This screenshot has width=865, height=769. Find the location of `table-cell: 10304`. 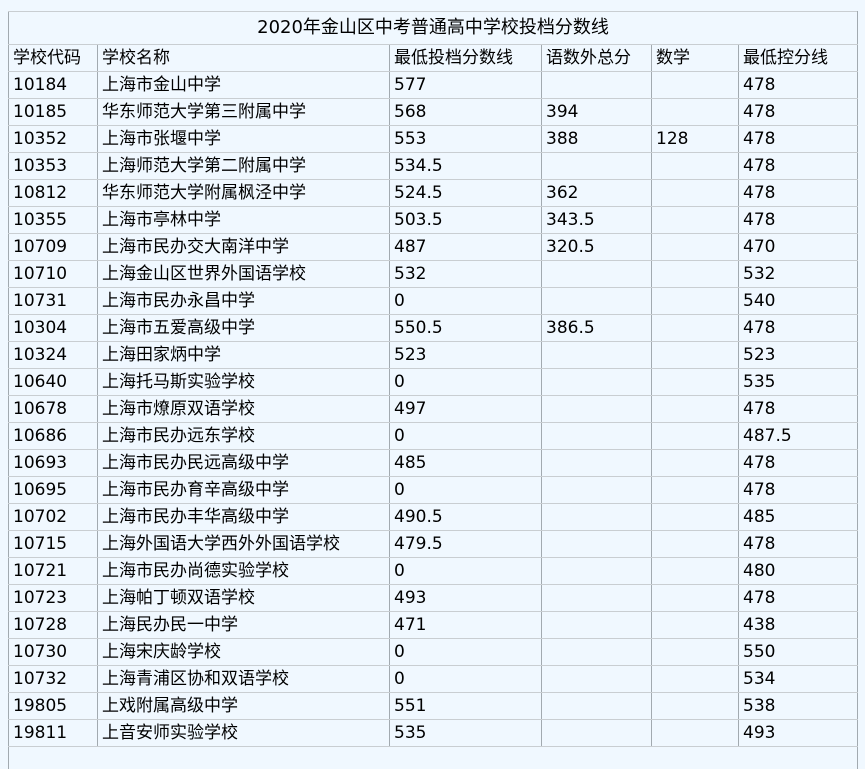

table-cell: 10304 is located at coordinates (53, 328).